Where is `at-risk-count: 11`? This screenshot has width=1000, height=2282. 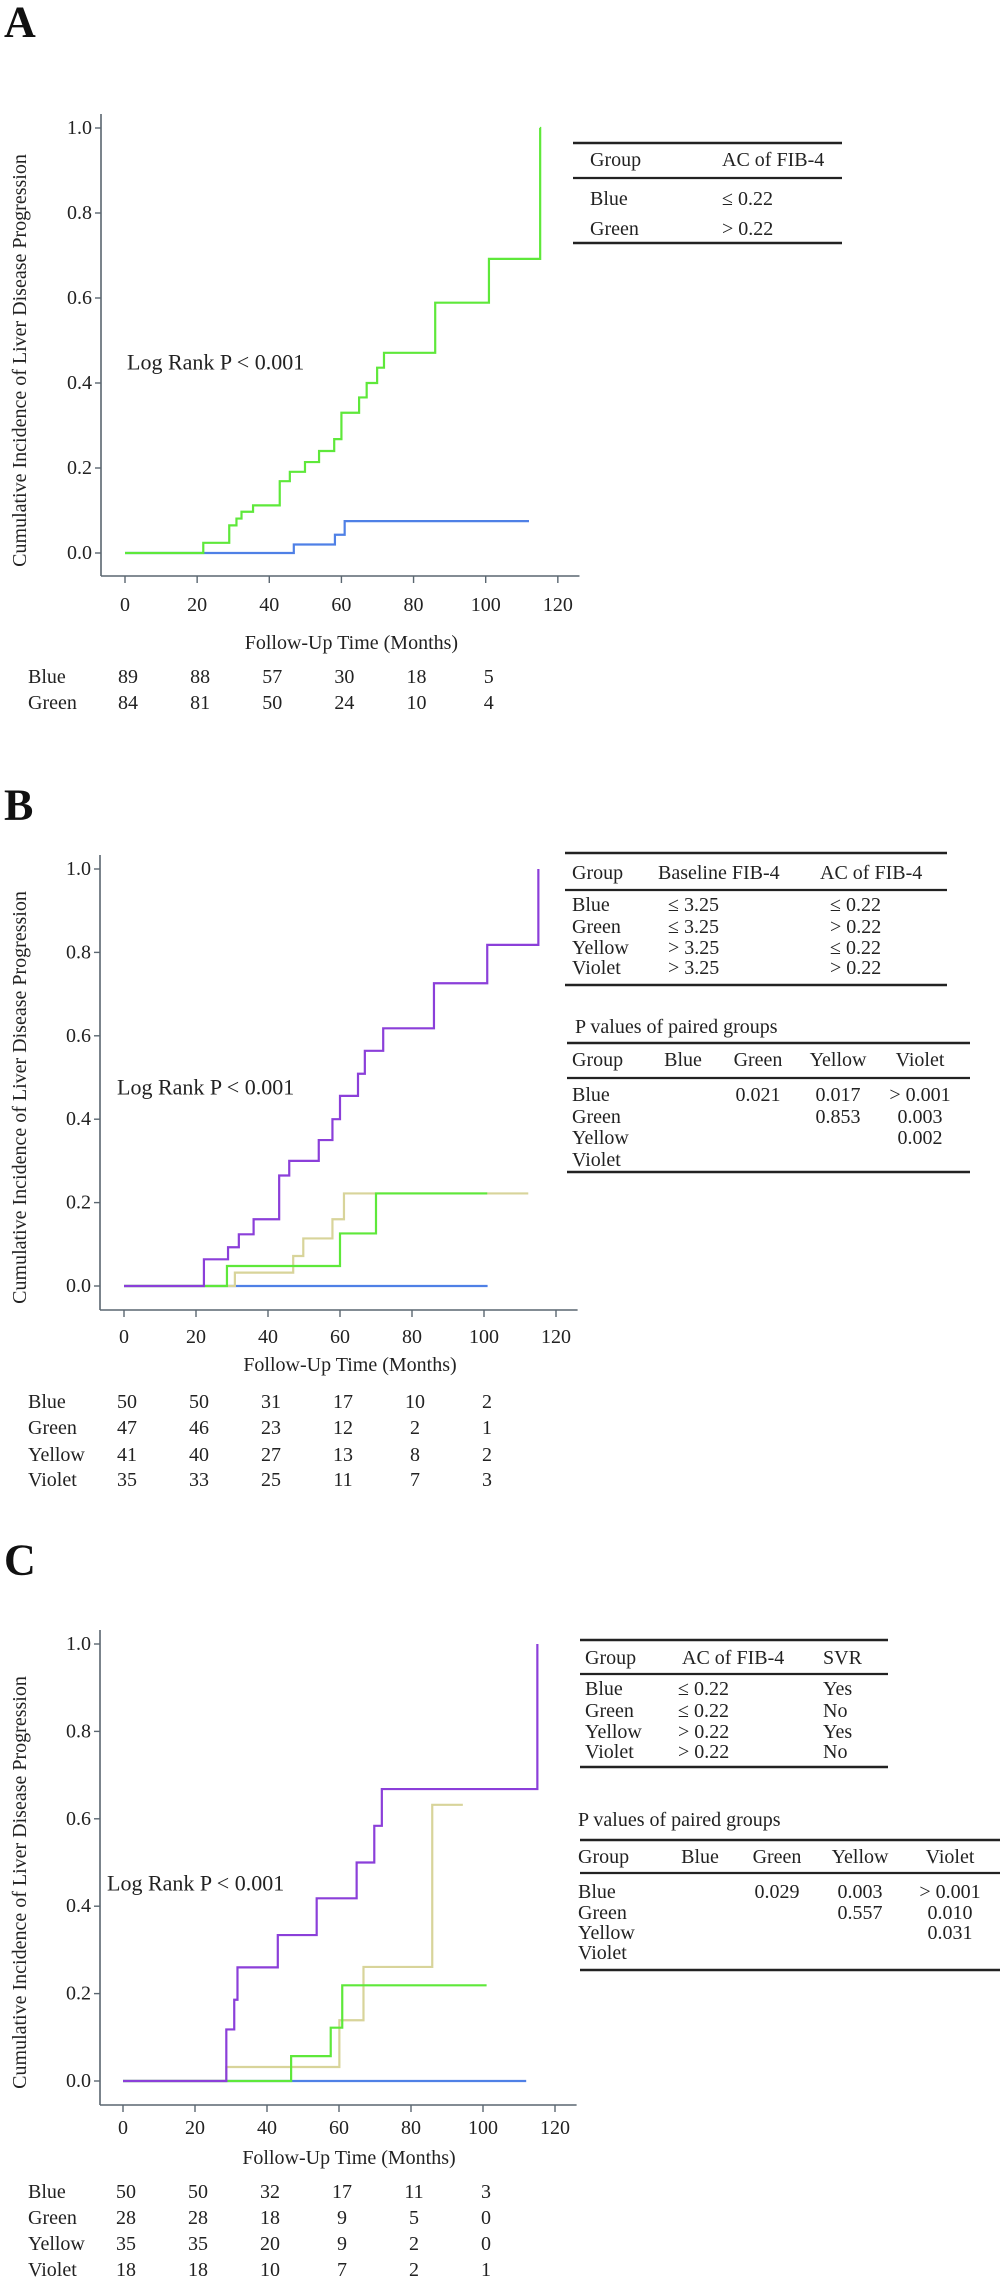
at-risk-count: 11 is located at coordinates (413, 2192).